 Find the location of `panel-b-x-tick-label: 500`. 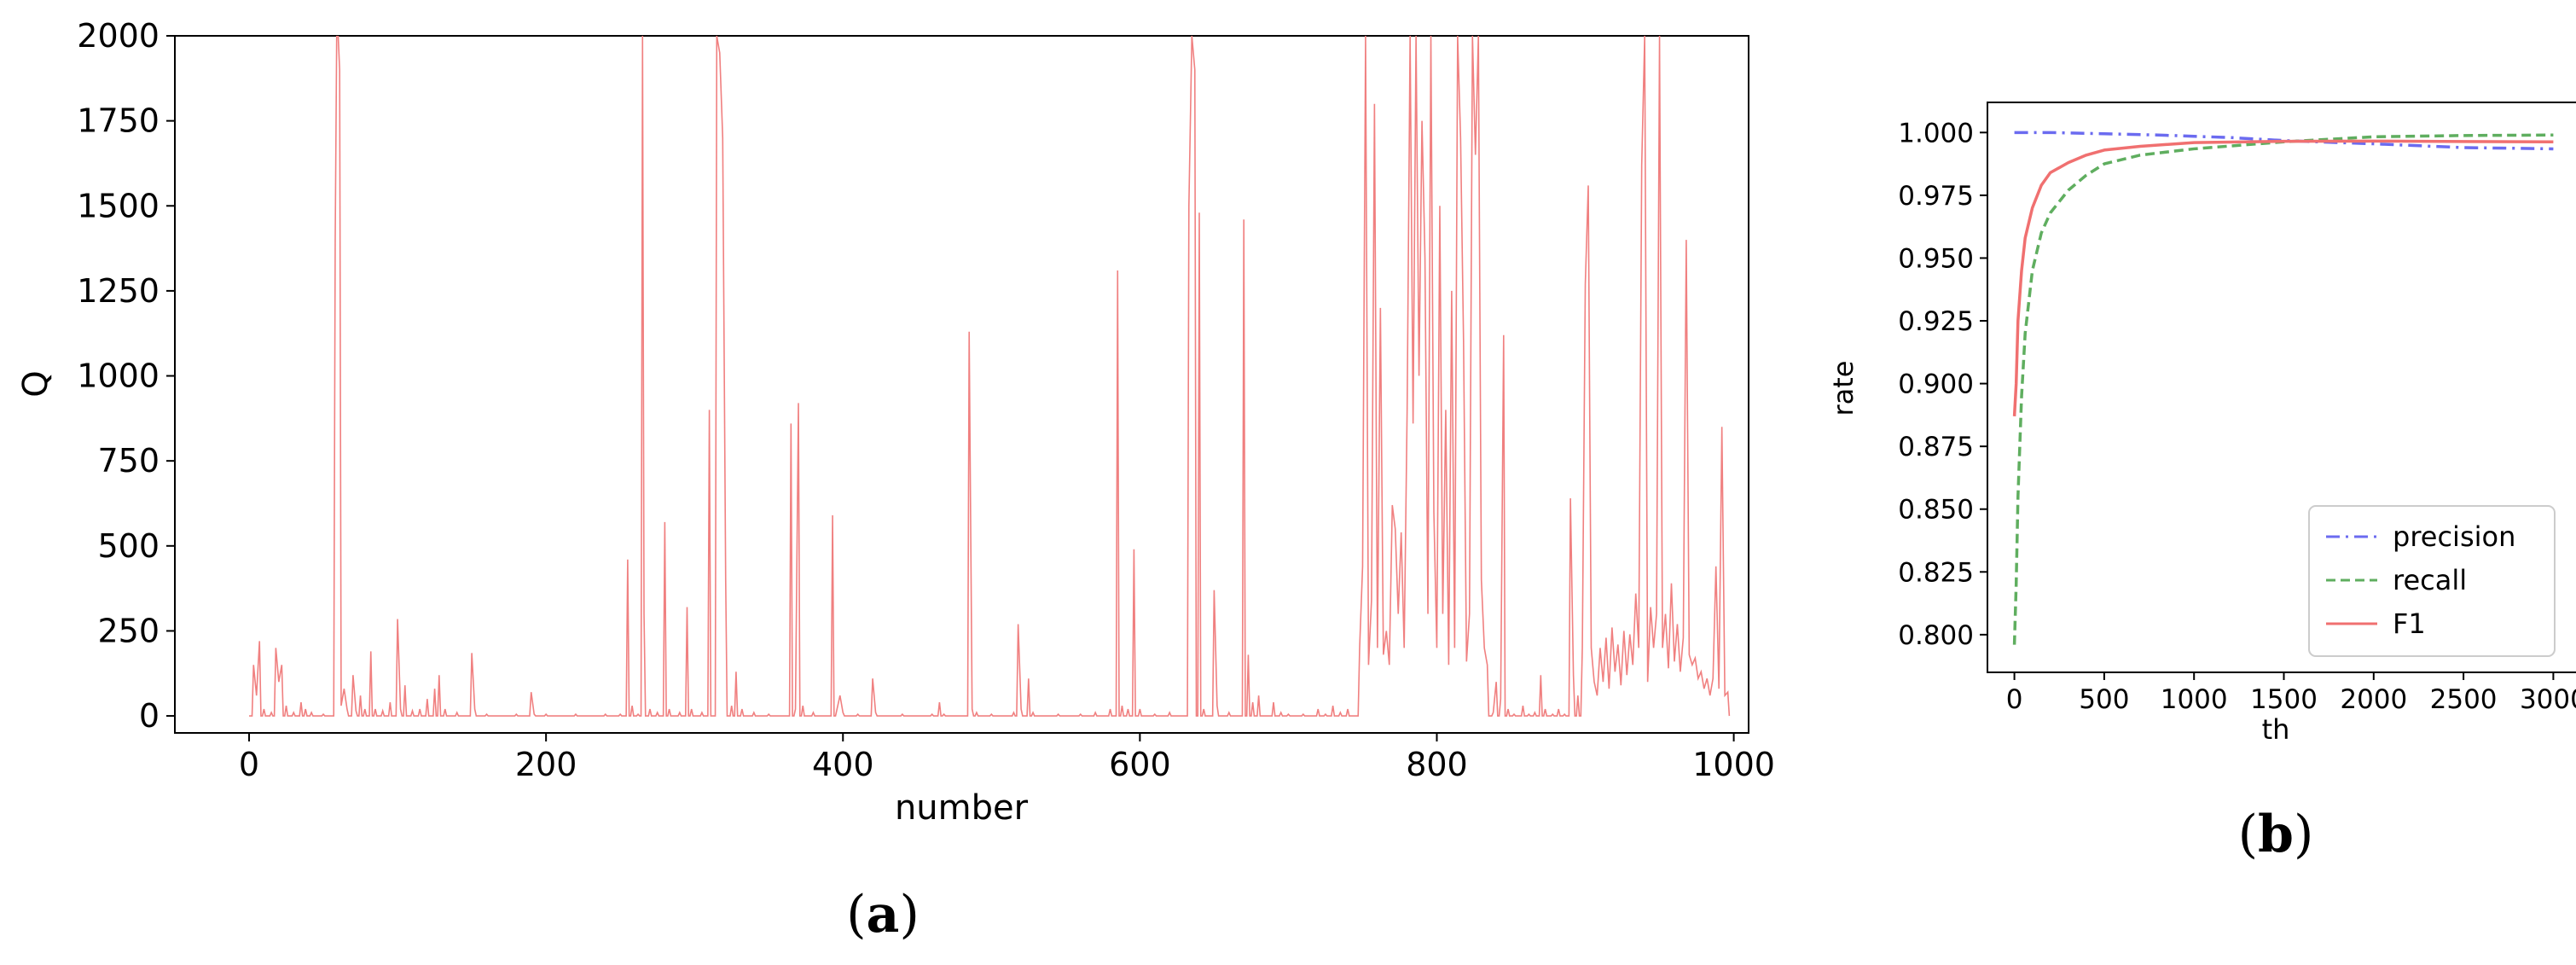

panel-b-x-tick-label: 500 is located at coordinates (2104, 699).